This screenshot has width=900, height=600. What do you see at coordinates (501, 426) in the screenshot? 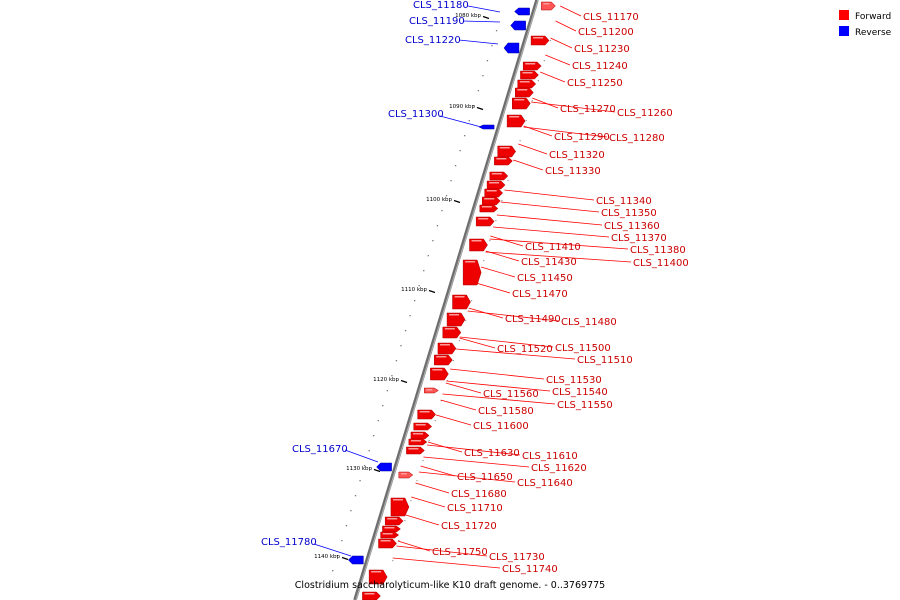
I see `forward-gene-label: CLS_11600` at bounding box center [501, 426].